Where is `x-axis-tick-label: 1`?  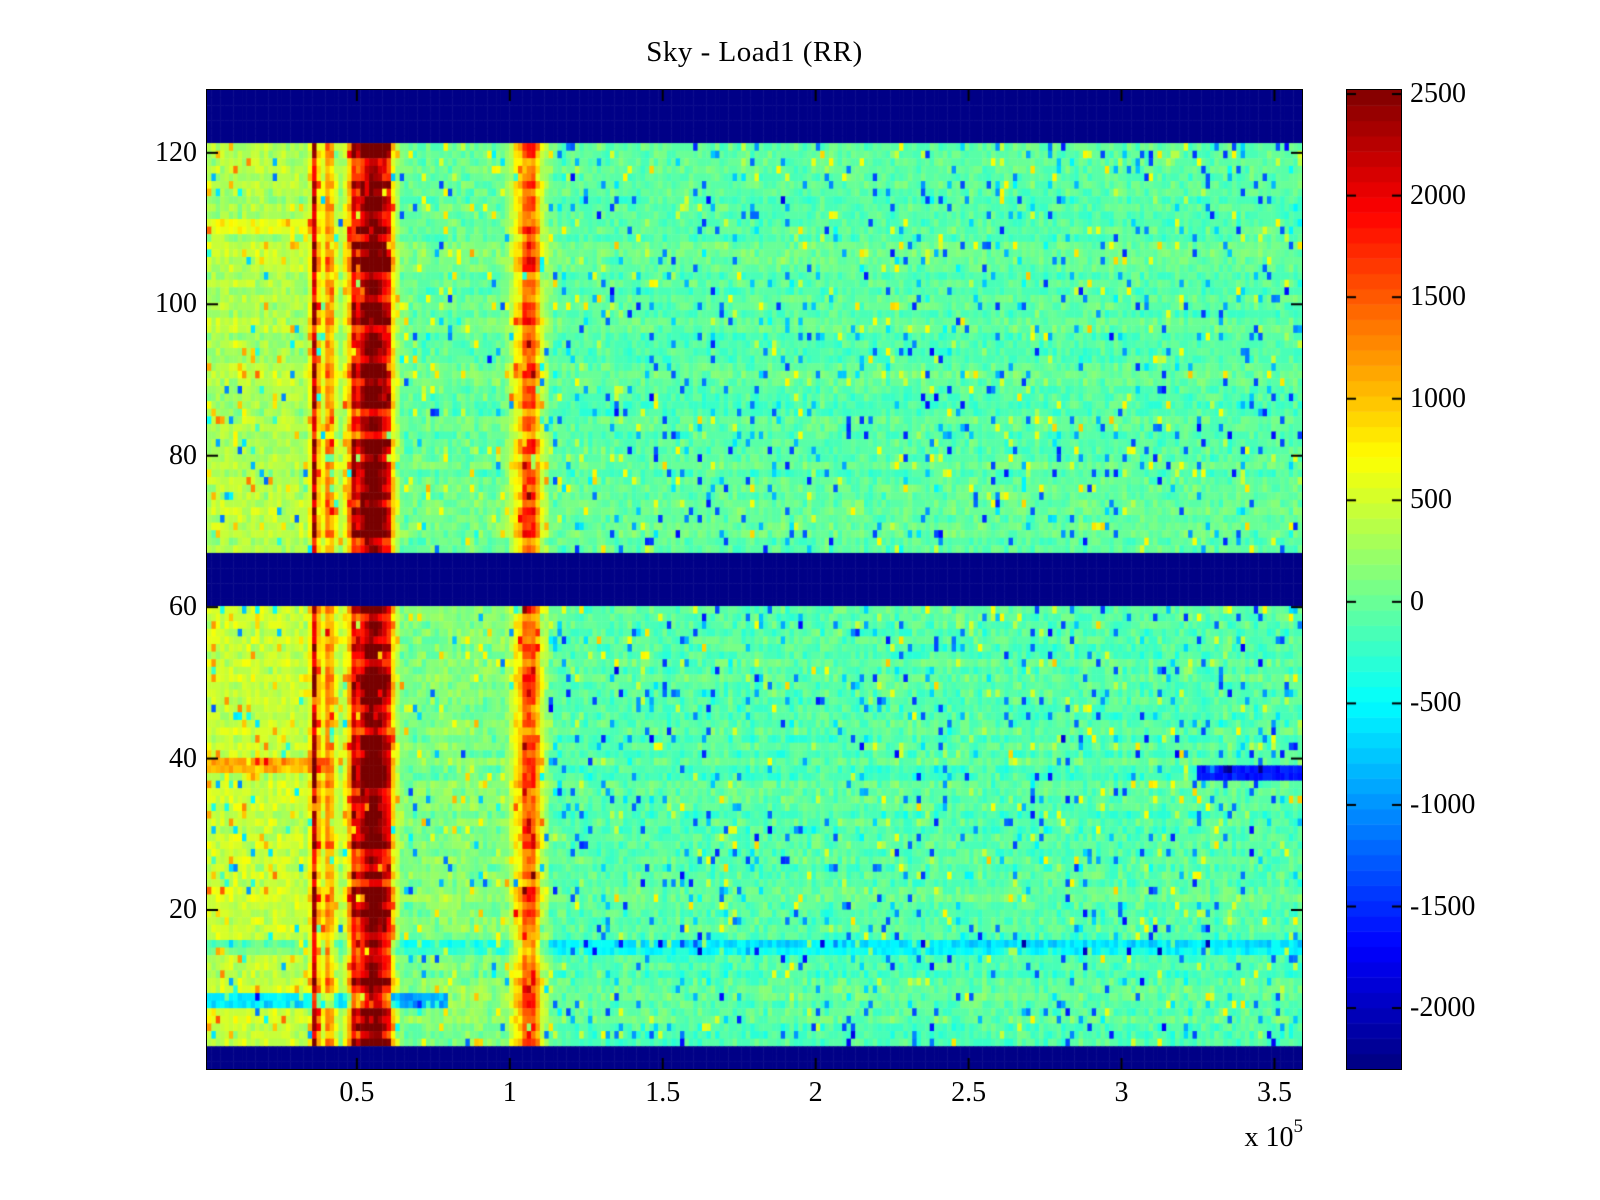 x-axis-tick-label: 1 is located at coordinates (509, 1092).